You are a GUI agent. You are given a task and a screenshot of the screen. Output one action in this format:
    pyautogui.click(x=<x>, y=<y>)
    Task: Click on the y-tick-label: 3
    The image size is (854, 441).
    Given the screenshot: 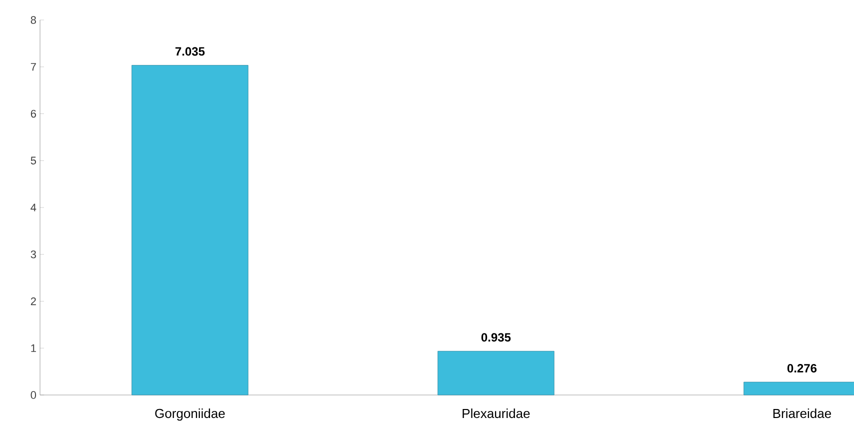 What is the action you would take?
    pyautogui.click(x=33, y=254)
    